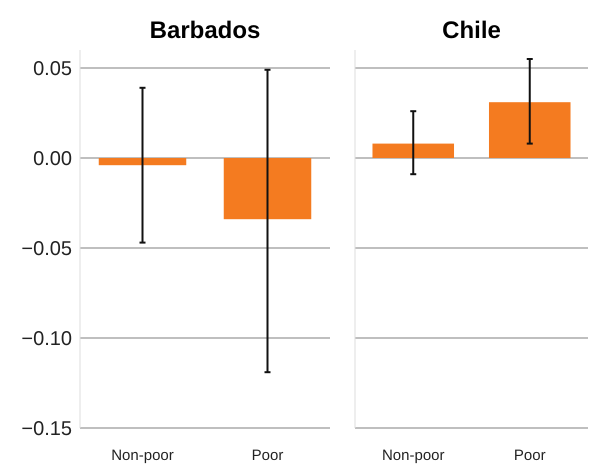 This screenshot has height=470, width=590. What do you see at coordinates (52, 159) in the screenshot?
I see `y-tick-label: 0.00` at bounding box center [52, 159].